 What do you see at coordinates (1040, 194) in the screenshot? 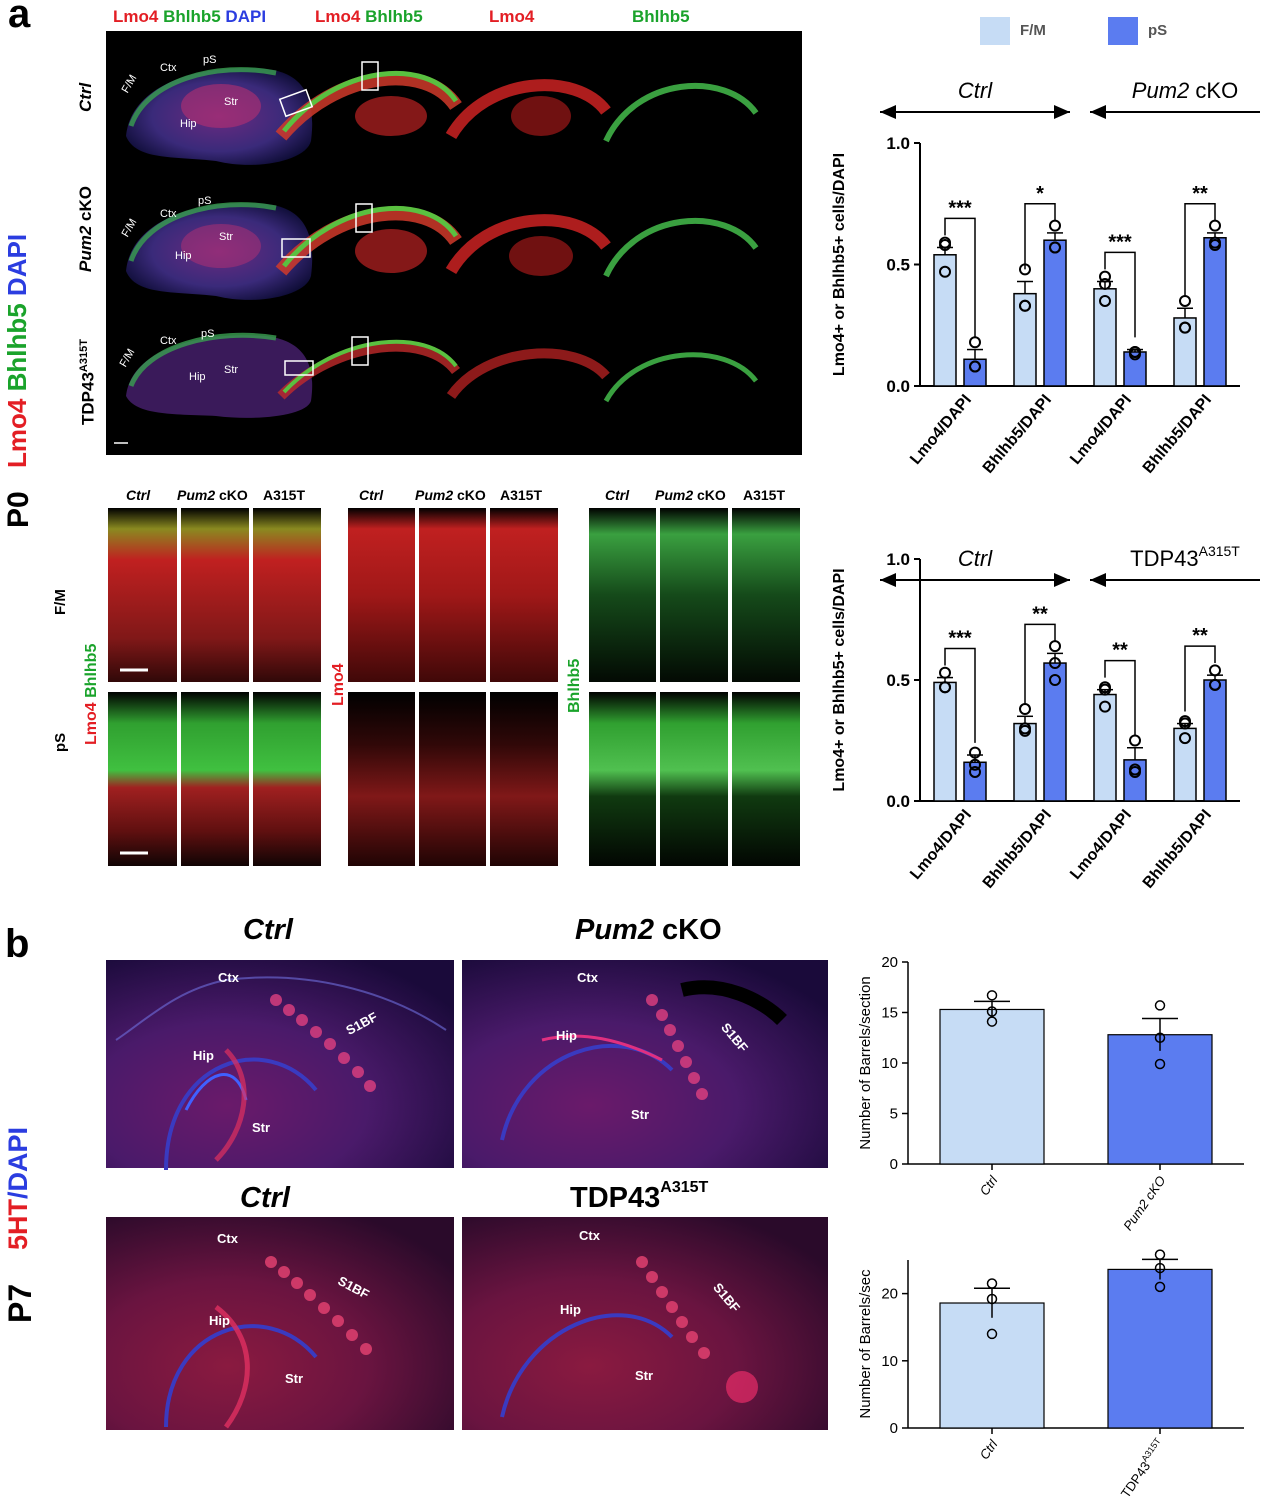
I see `significance-label: *` at bounding box center [1040, 194].